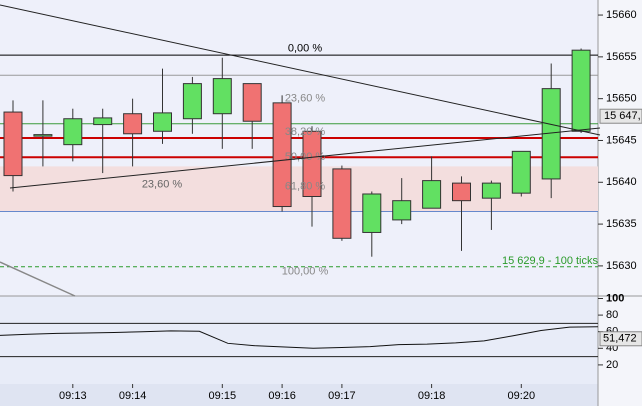 The image size is (642, 406). What do you see at coordinates (133, 396) in the screenshot?
I see `x-tick-label: 09:14` at bounding box center [133, 396].